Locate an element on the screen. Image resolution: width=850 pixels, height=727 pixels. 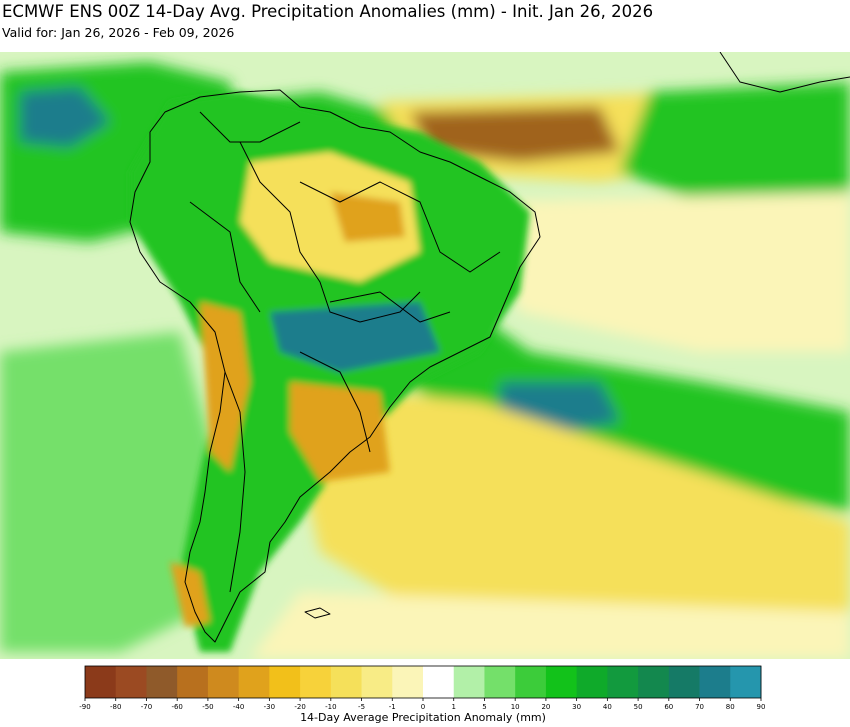
wet-field-south-pacific is located at coordinates (110, 492).